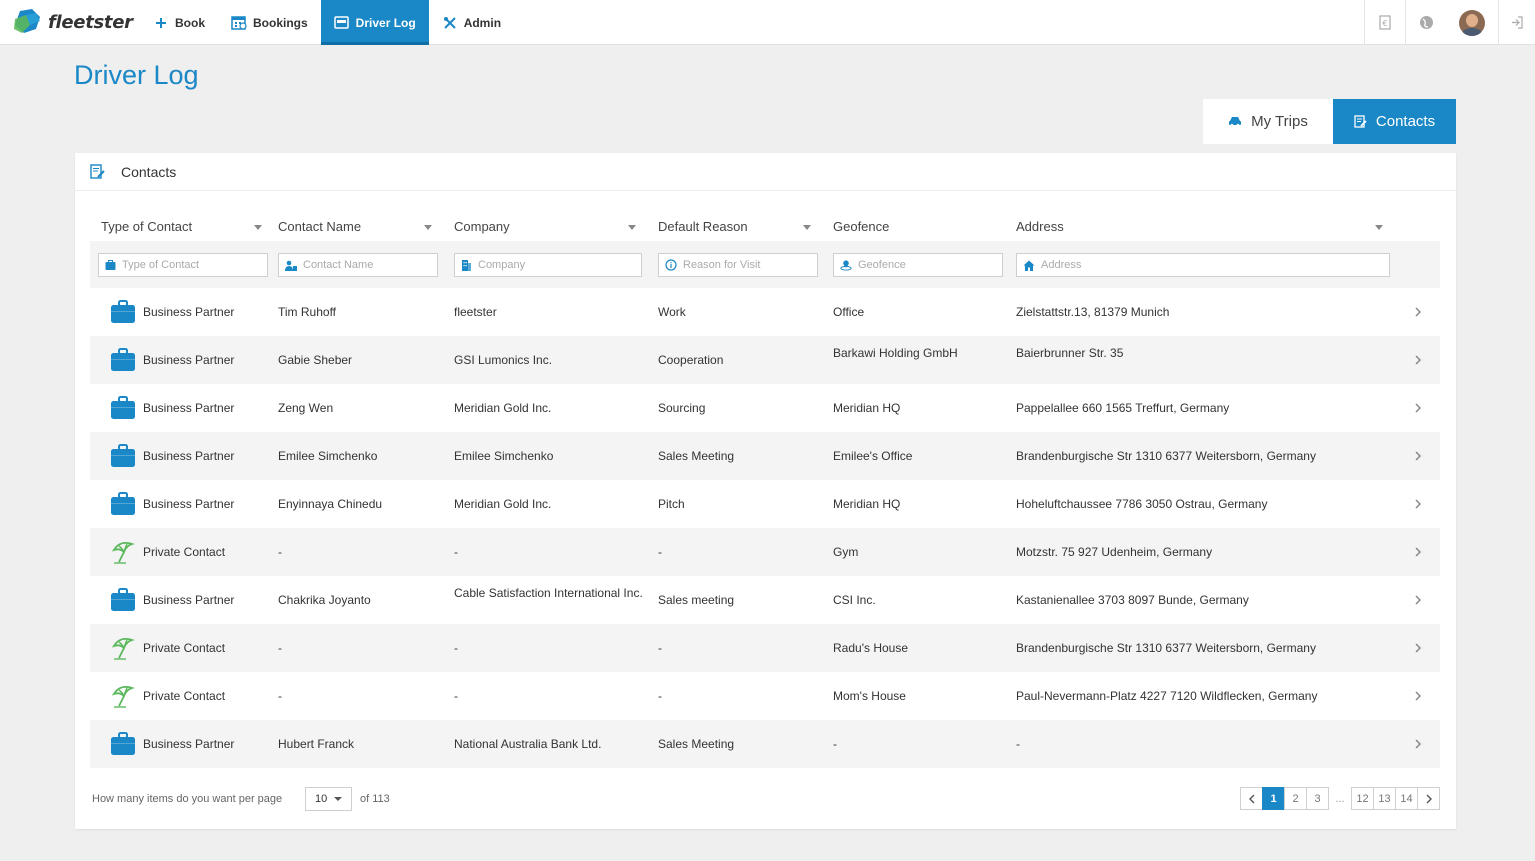  I want to click on cell-reason: Sourcing, so click(682, 408).